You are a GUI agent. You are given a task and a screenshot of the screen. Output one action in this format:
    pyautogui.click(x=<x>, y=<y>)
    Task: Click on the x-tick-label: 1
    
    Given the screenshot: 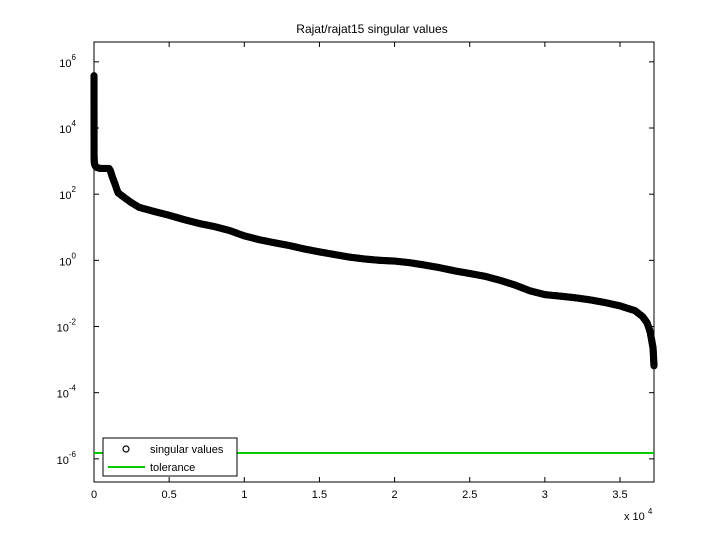 What is the action you would take?
    pyautogui.click(x=244, y=495)
    